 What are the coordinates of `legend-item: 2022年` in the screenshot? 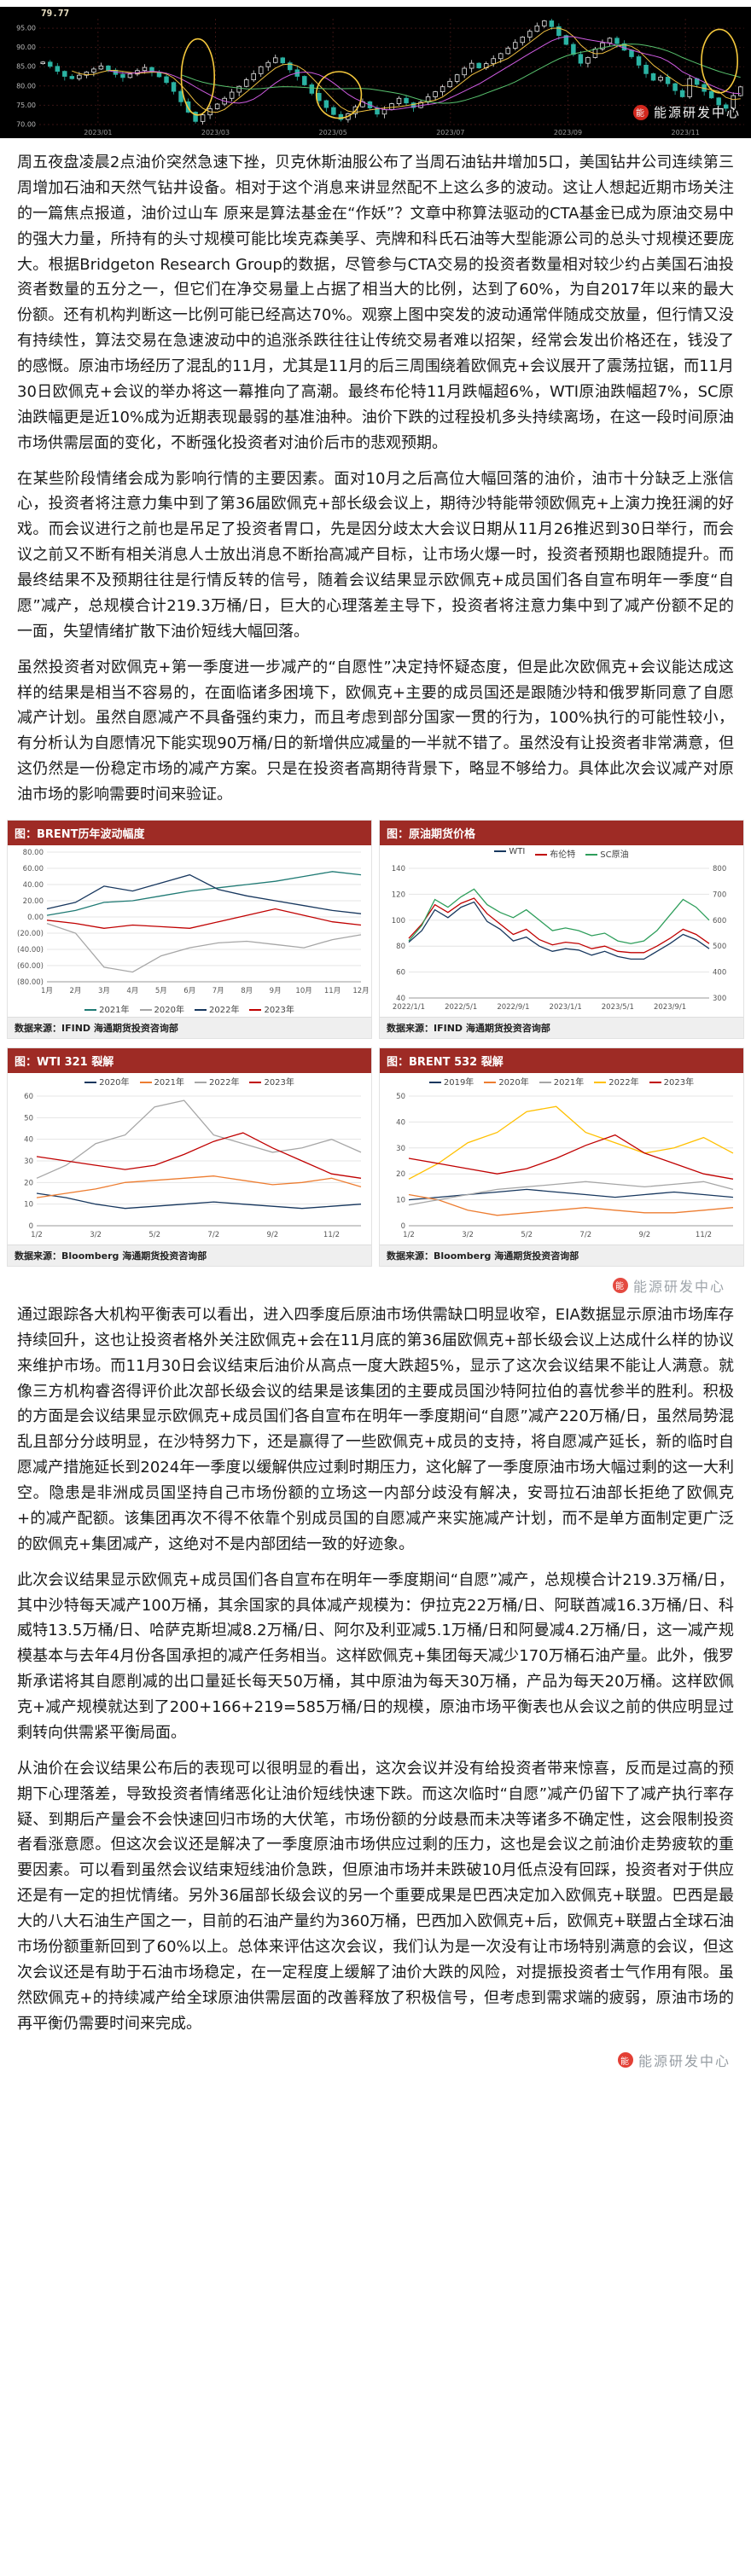 It's located at (616, 1081).